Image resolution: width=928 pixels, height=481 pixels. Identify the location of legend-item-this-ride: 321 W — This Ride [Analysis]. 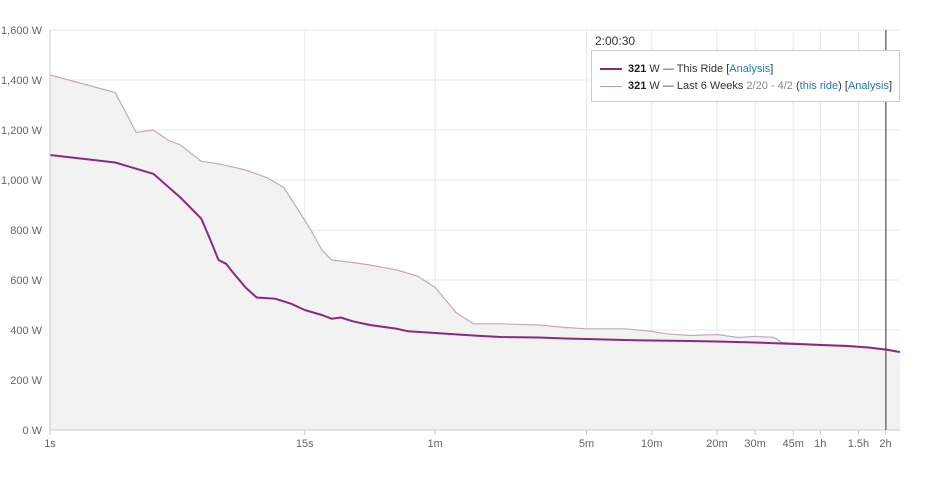
(686, 69).